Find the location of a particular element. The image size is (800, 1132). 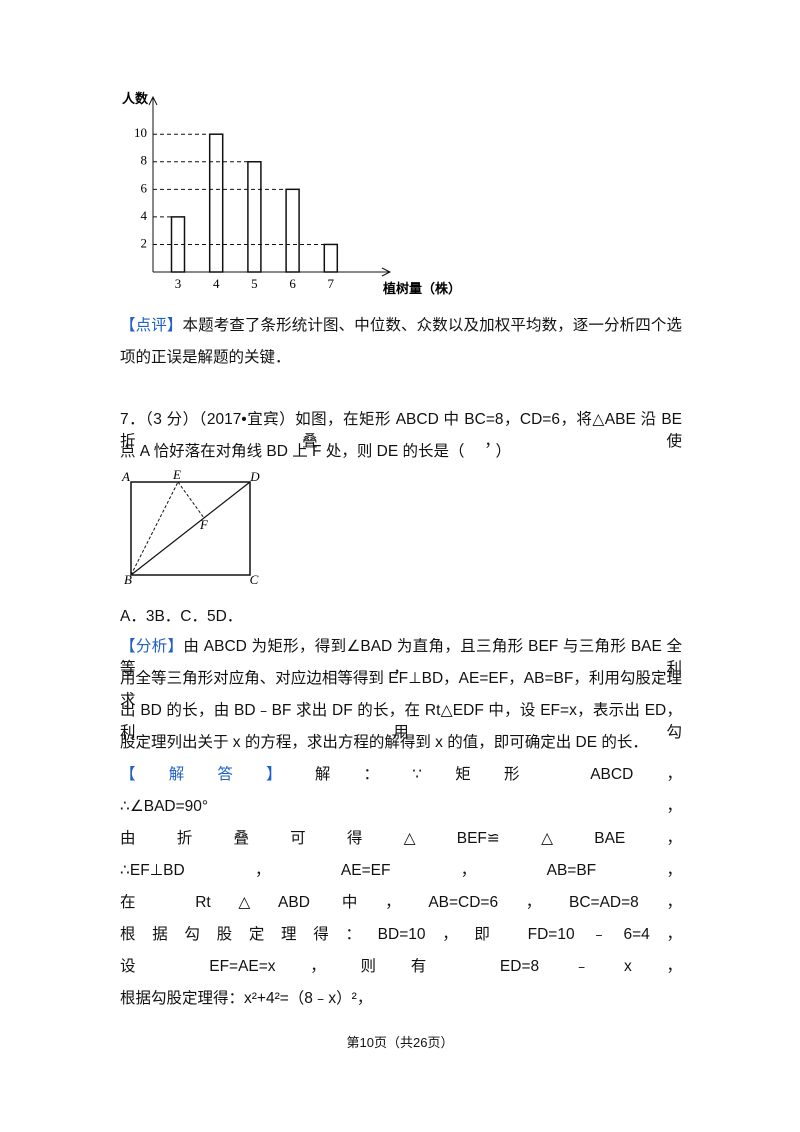

text: 根据勾股定理得：x²+4²=（8﹣x）²， is located at coordinates (246, 998).